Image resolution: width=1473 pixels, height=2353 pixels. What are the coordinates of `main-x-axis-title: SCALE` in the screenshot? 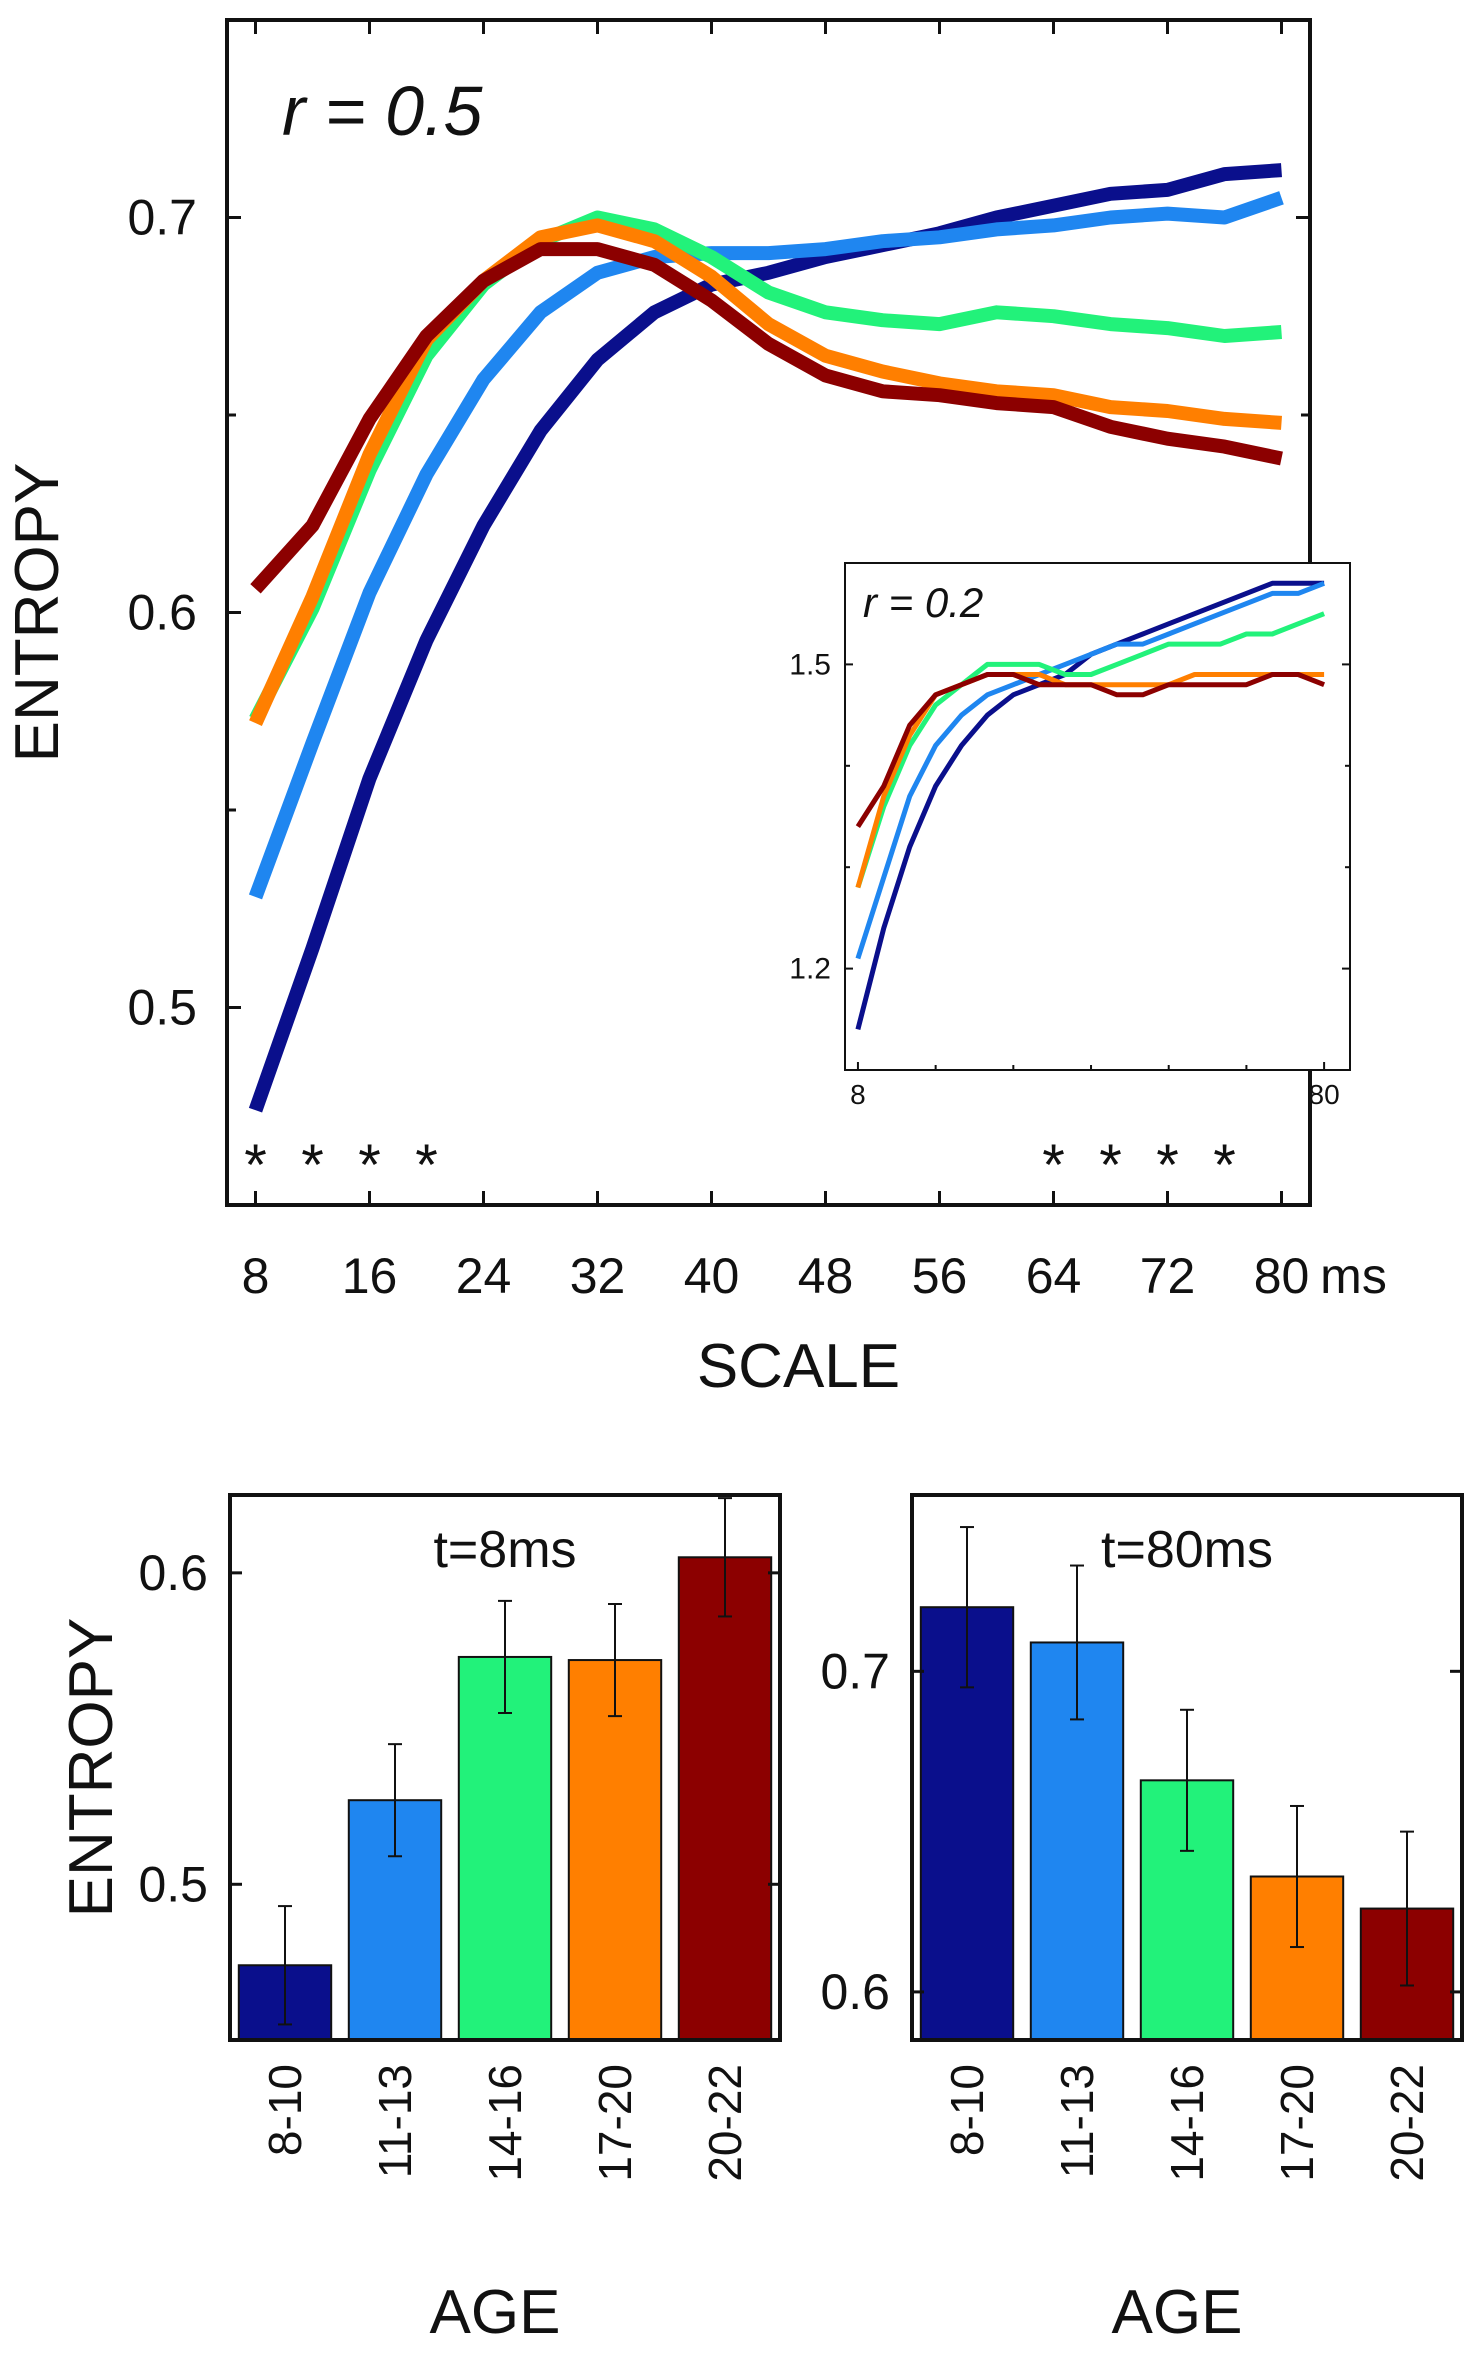 It's located at (798, 1366).